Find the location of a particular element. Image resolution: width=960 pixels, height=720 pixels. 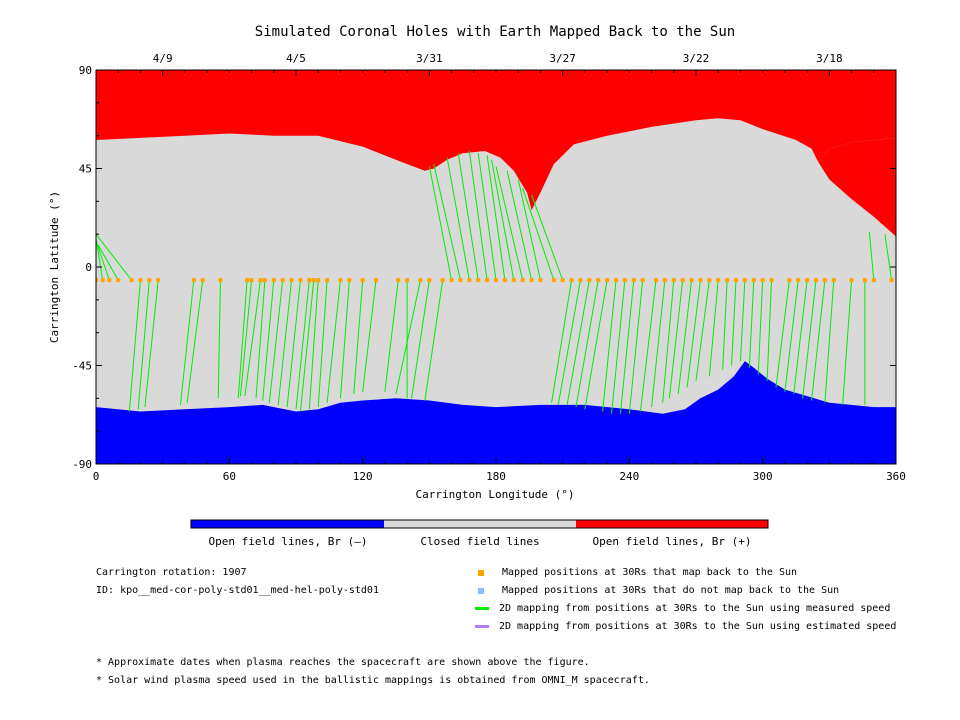

y-tick-label: -45 is located at coordinates (82, 366).